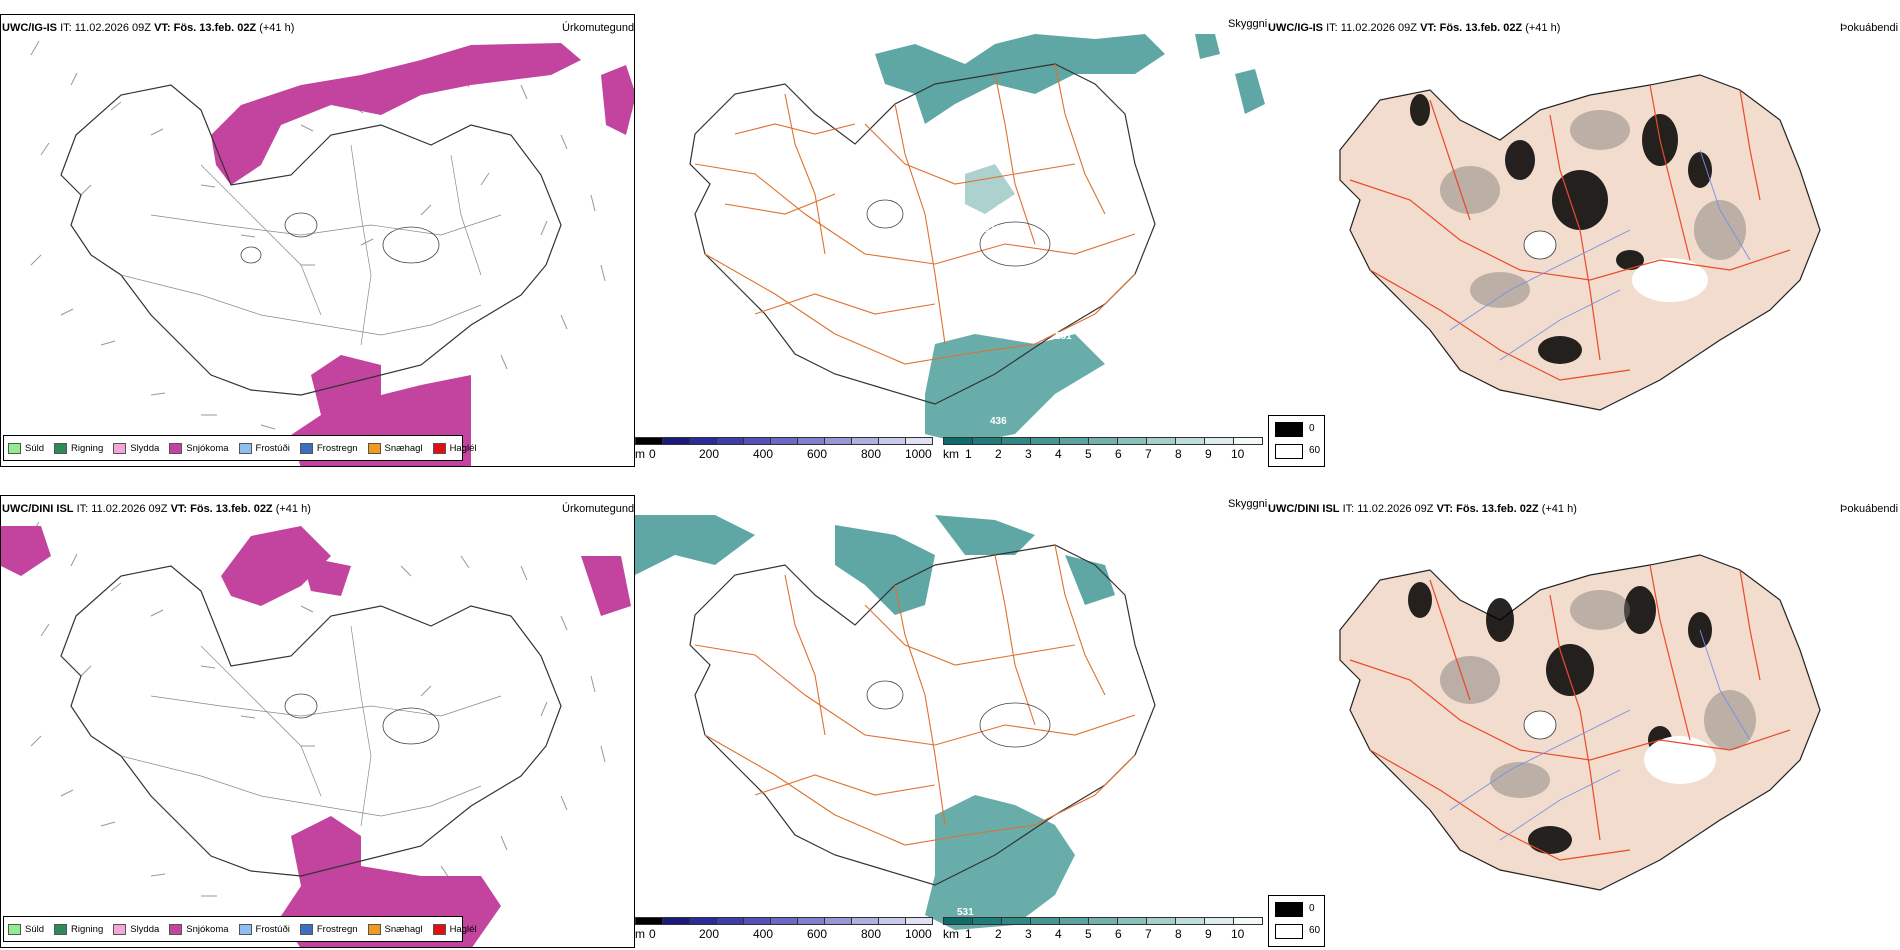 This screenshot has height=950, width=1900. I want to click on vis-number-label: 501, so click(943, 604).